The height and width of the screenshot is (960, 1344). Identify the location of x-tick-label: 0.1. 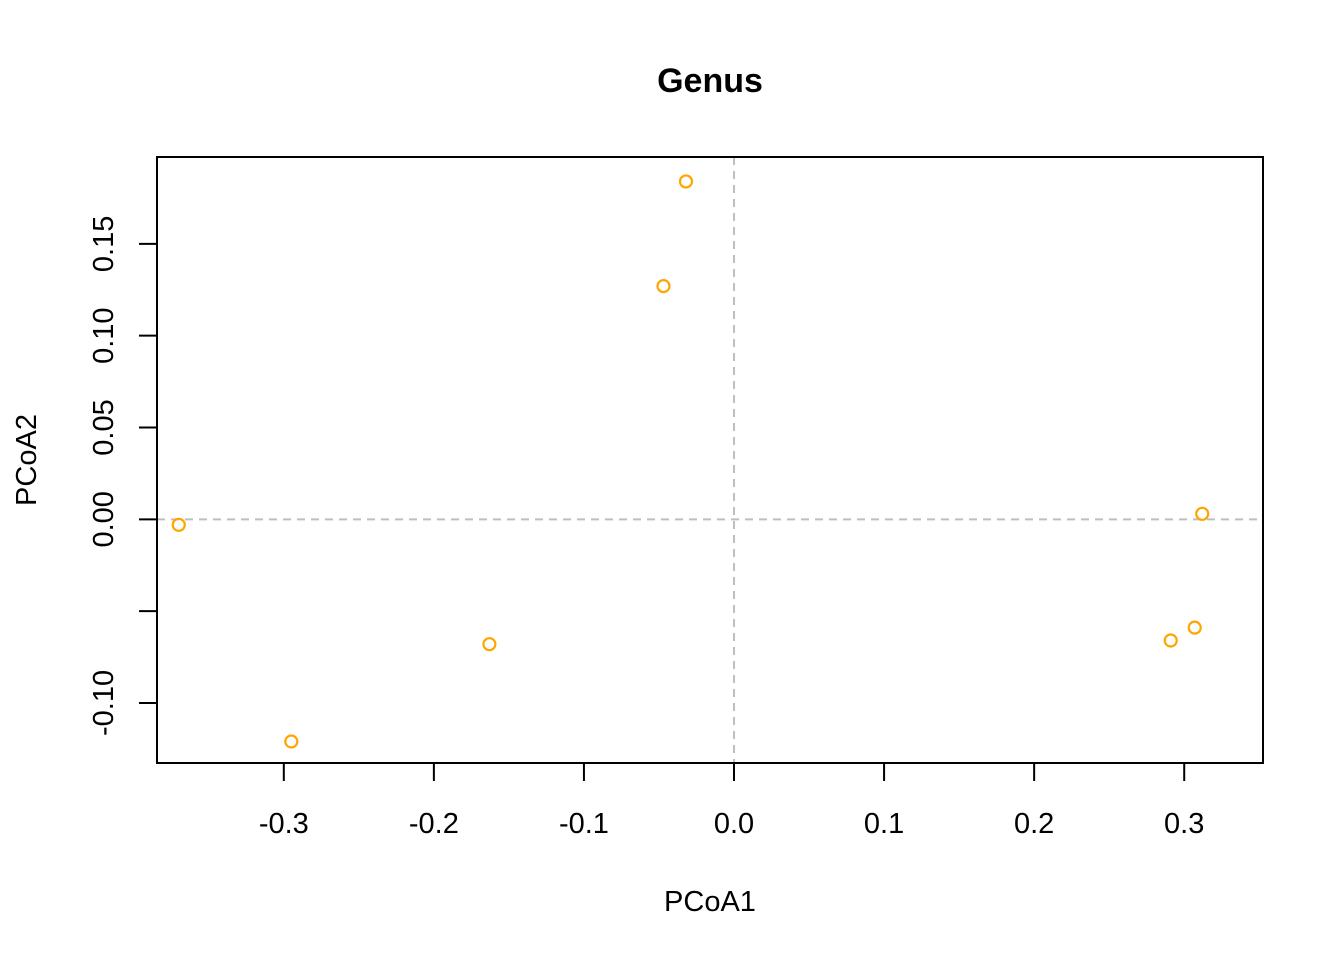
(884, 824).